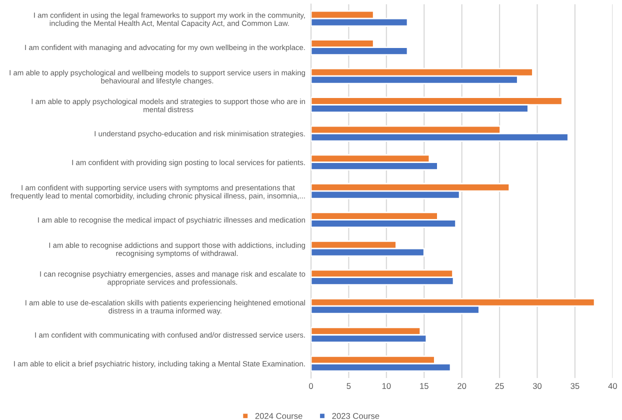  What do you see at coordinates (278, 416) in the screenshot?
I see `legend-label: 2024 Course` at bounding box center [278, 416].